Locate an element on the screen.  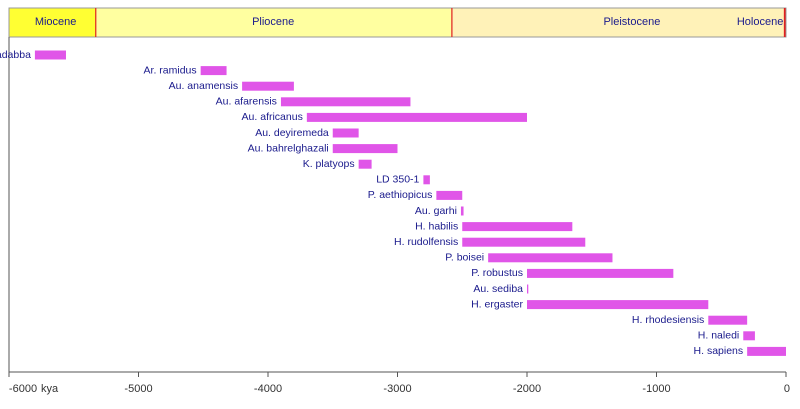
x-tick-label: -5000 is located at coordinates (138, 389).